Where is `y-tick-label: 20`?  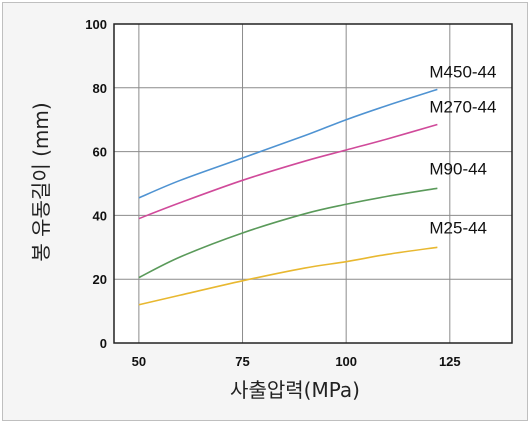 y-tick-label: 20 is located at coordinates (100, 279).